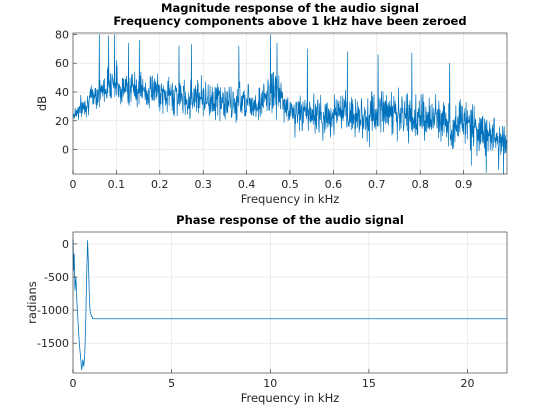 This screenshot has height=420, width=560. I want to click on magnitude-y-tick-label: 80, so click(62, 34).